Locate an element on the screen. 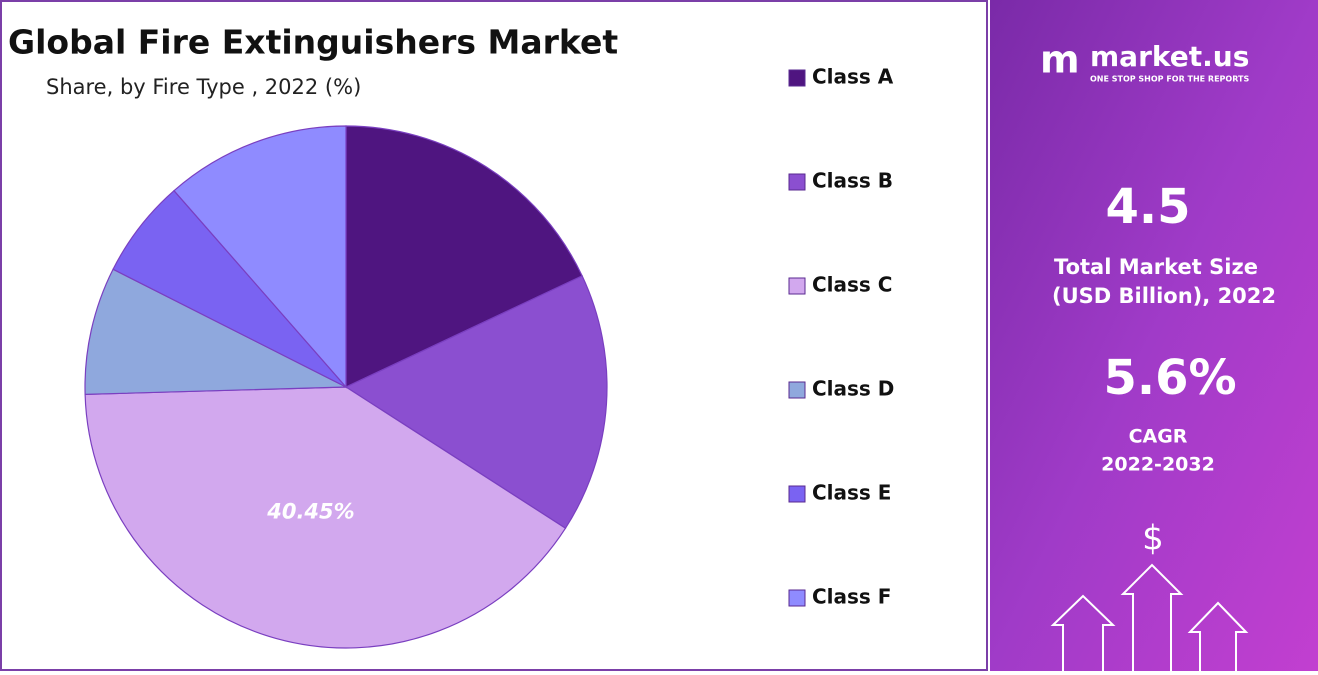  legend-label: Class D is located at coordinates (853, 389).